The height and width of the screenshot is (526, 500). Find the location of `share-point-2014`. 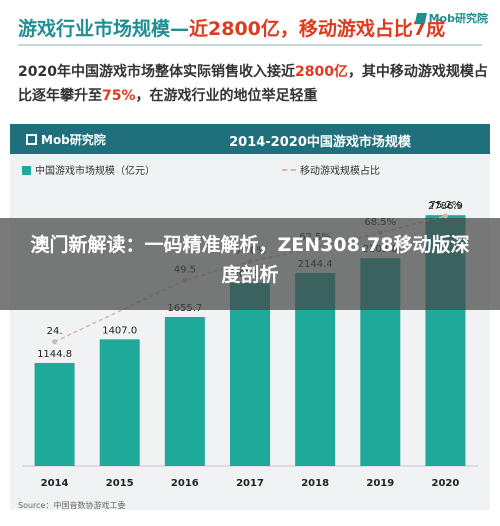

share-point-2014 is located at coordinates (55, 342).